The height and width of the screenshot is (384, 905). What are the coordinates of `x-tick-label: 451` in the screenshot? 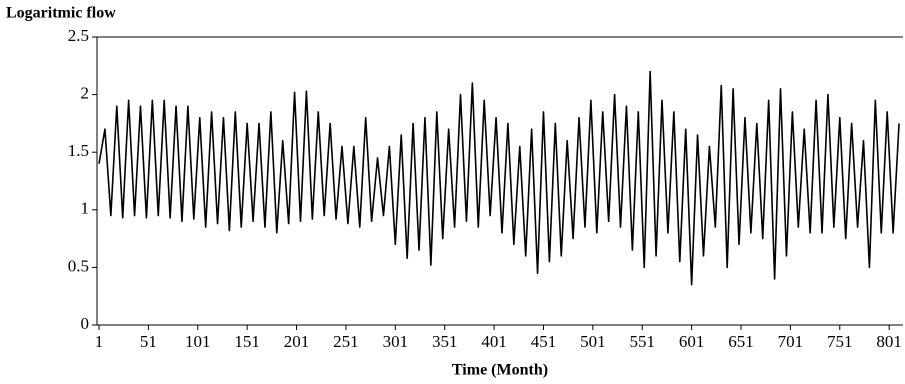 It's located at (544, 341).